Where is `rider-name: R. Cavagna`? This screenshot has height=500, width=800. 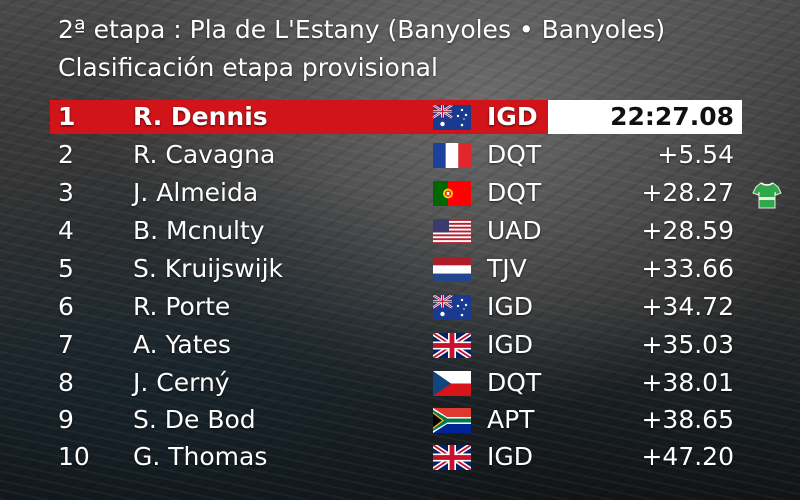 rider-name: R. Cavagna is located at coordinates (204, 154).